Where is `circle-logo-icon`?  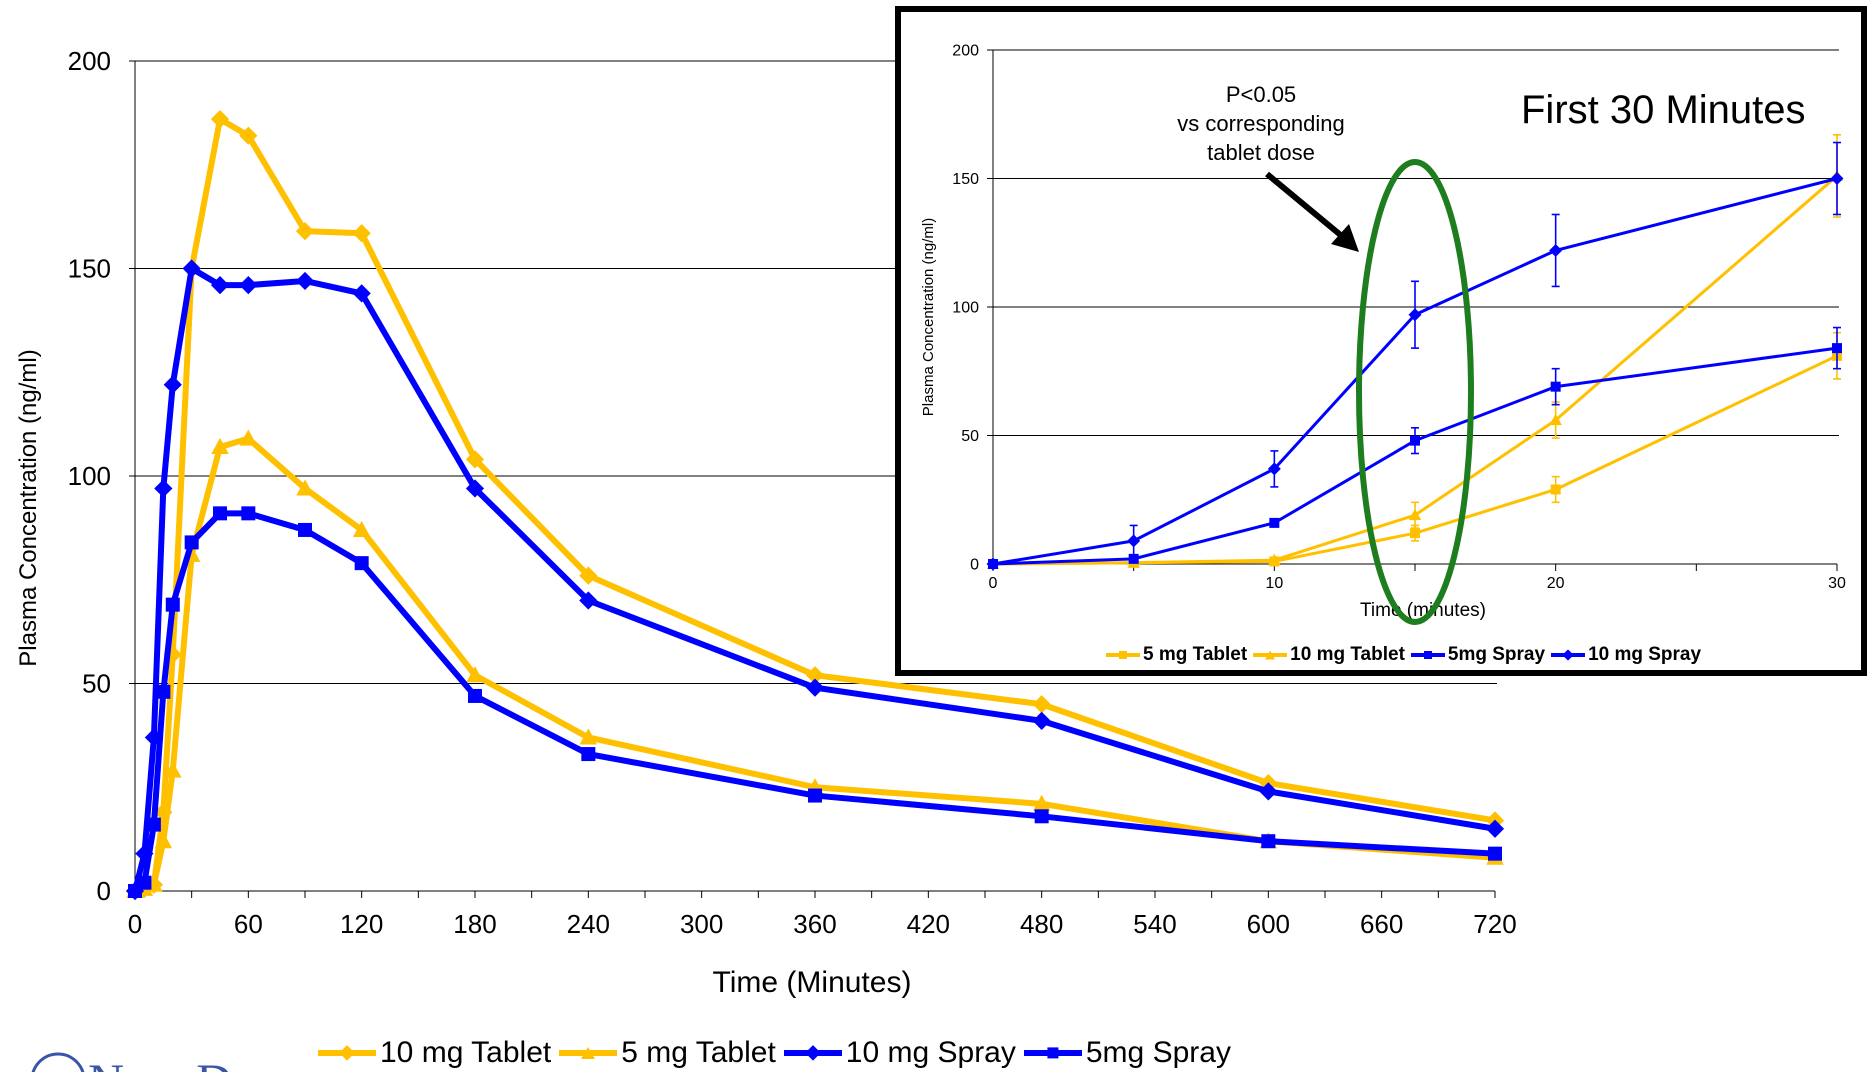
circle-logo-icon is located at coordinates (58, 1062).